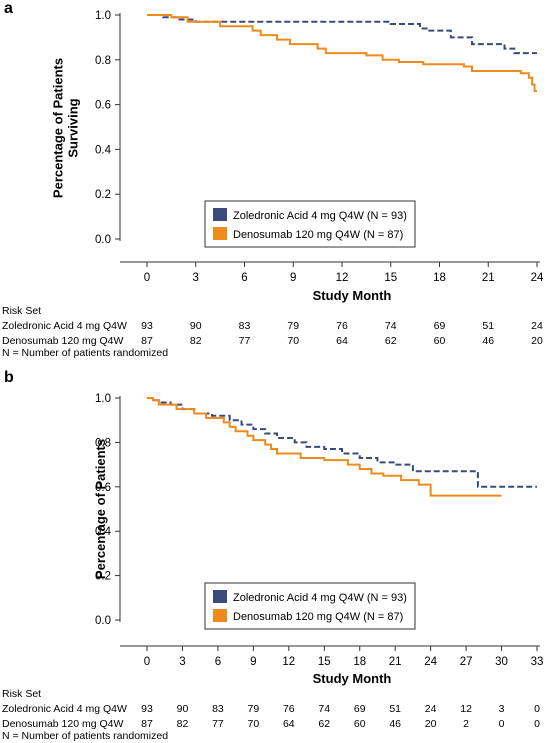 This screenshot has width=547, height=743. I want to click on risk-count: 2, so click(466, 724).